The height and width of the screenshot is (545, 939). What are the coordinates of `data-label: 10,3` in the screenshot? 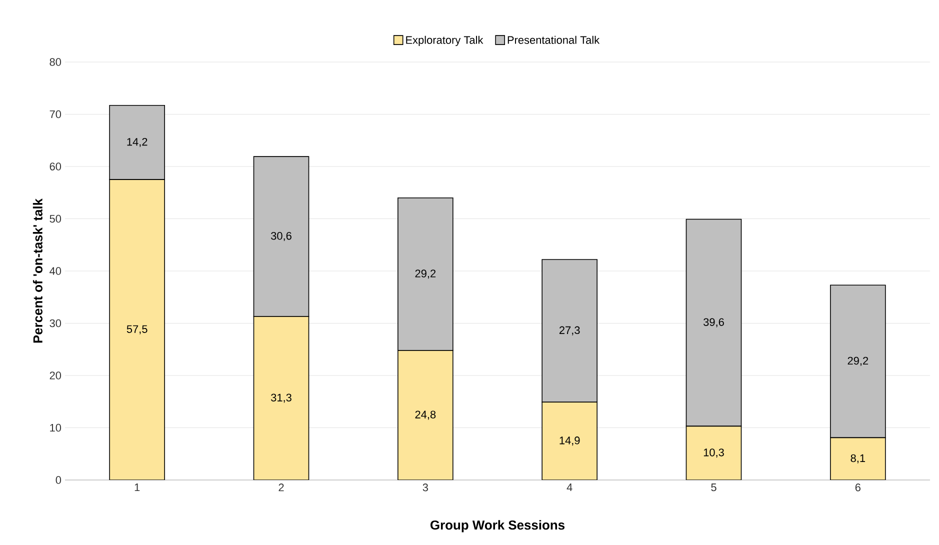 It's located at (714, 453).